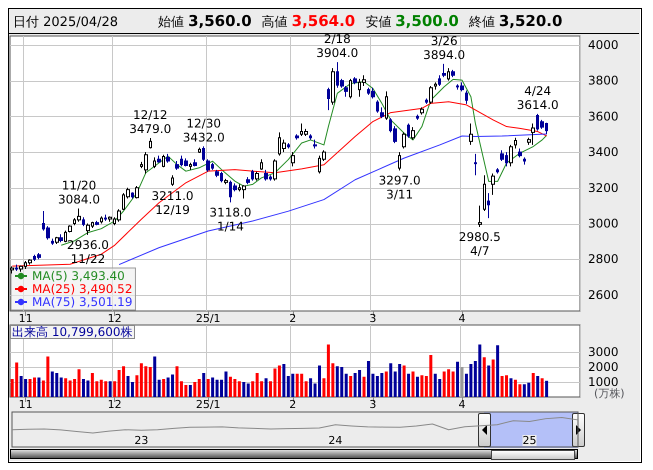 This screenshot has height=470, width=653. Describe the element at coordinates (292, 404) in the screenshot. I see `x-tick-label: 2` at that location.